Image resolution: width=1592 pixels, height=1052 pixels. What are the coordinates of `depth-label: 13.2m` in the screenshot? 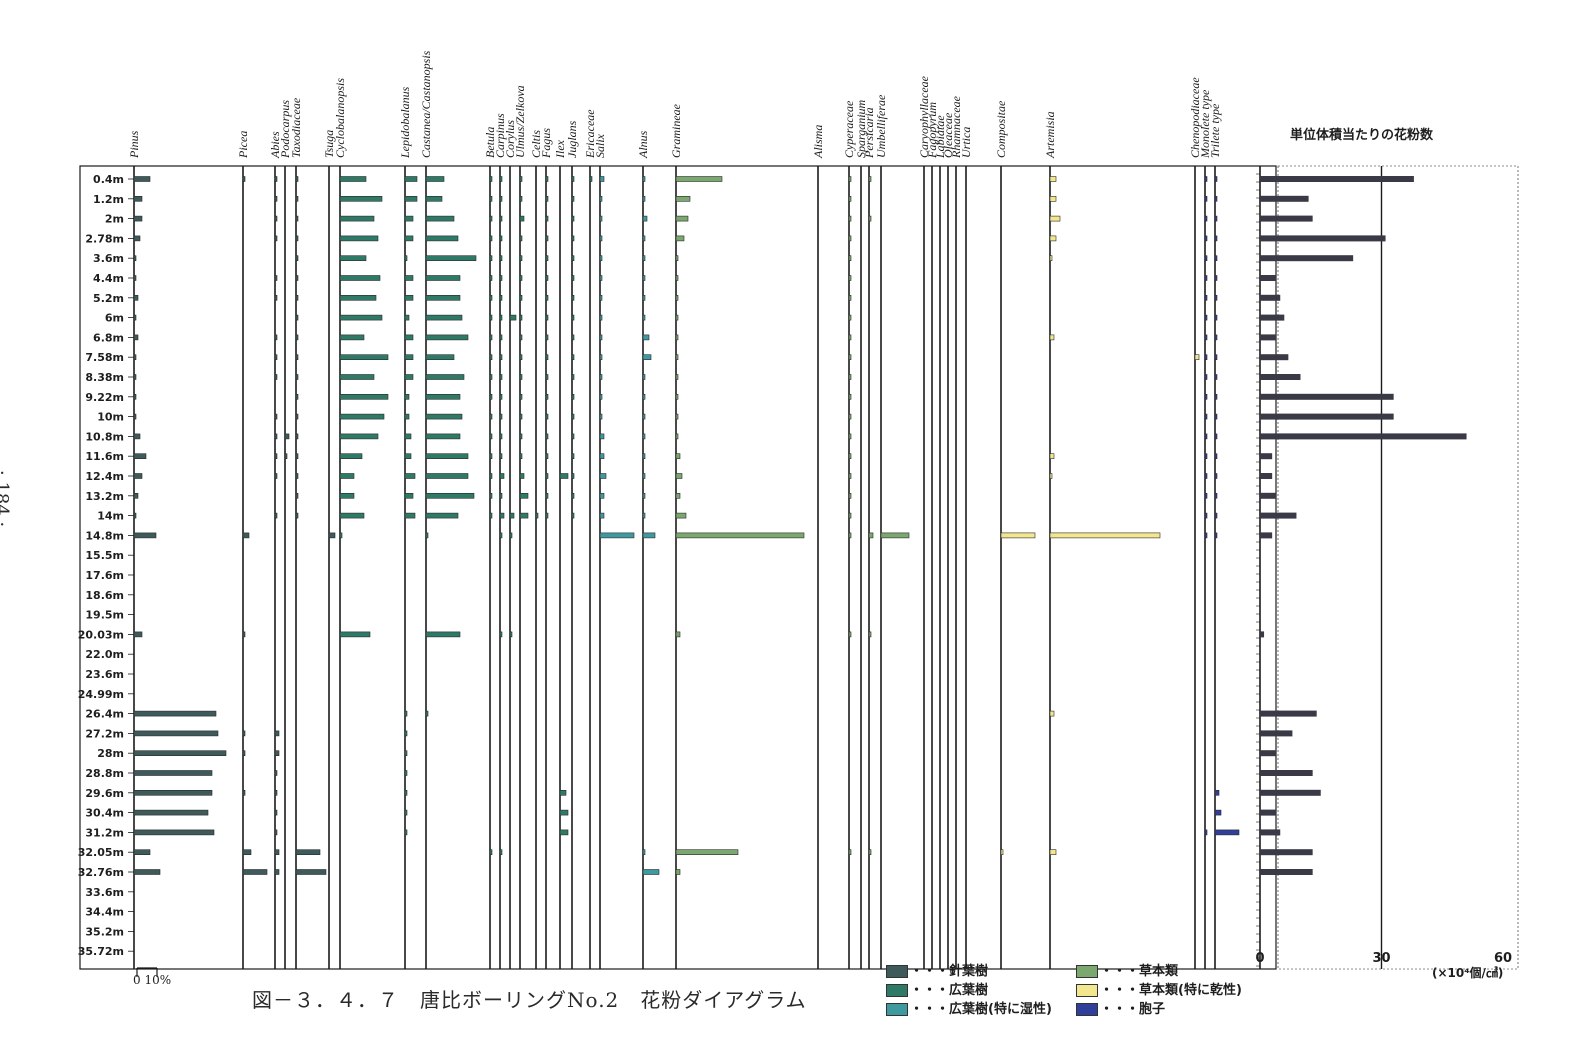 It's located at (104, 496).